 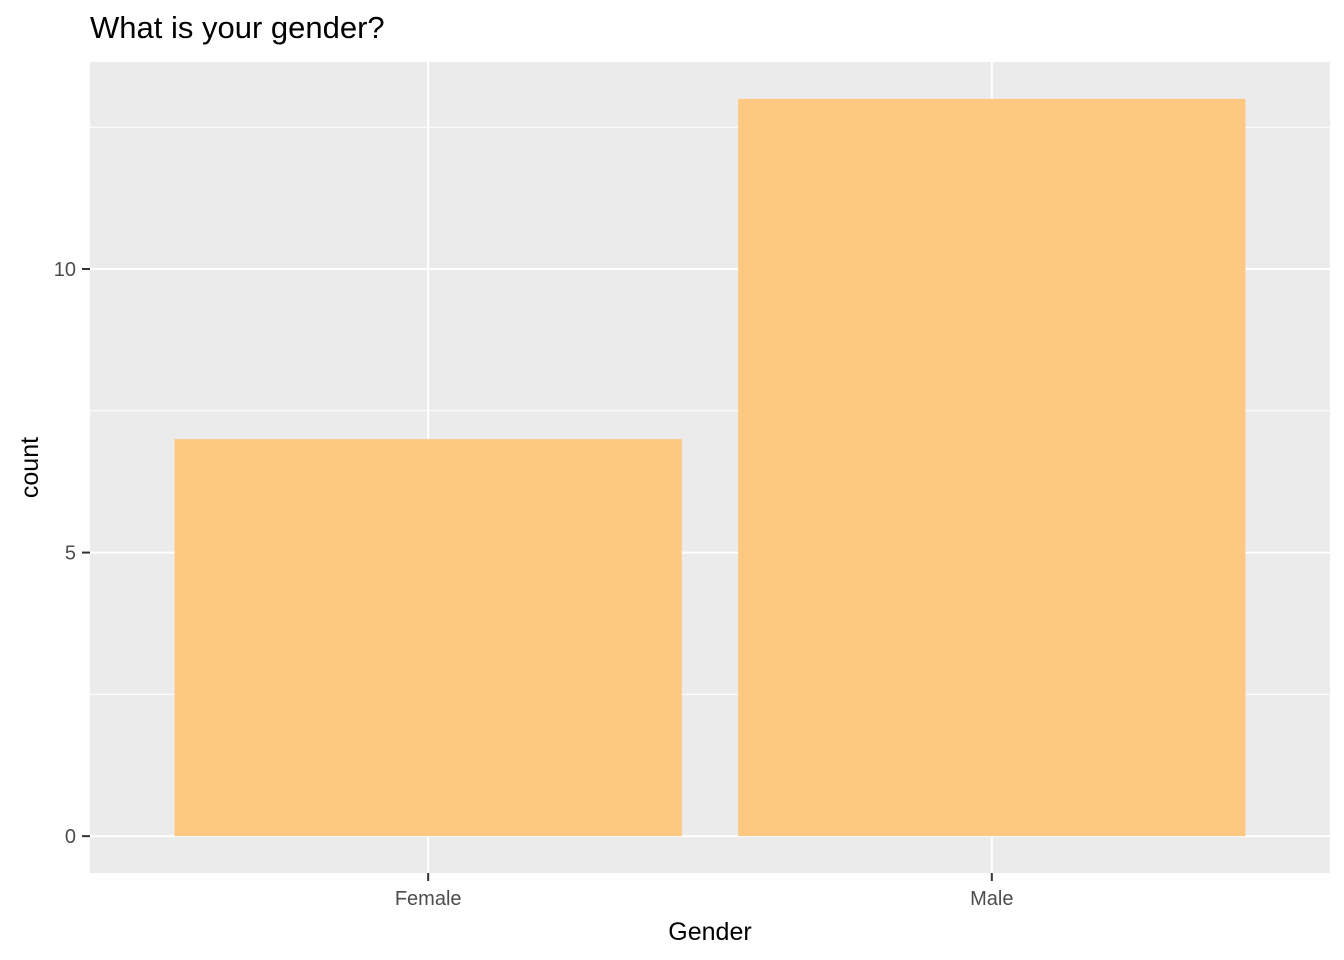 I want to click on y-tick-label: 5, so click(x=70, y=554).